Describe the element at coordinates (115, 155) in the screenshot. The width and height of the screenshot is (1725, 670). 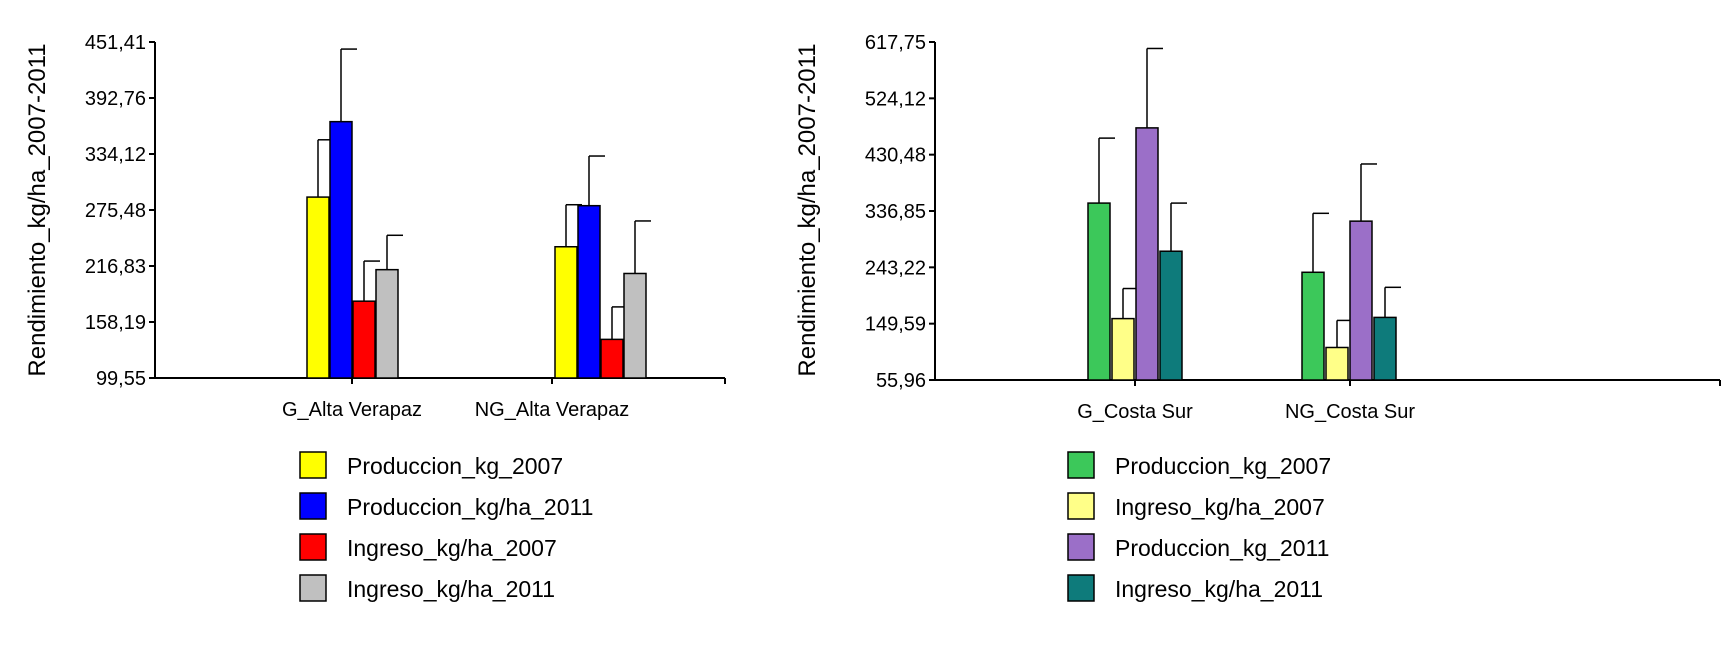
I see `y-tick-label: 334,12` at that location.